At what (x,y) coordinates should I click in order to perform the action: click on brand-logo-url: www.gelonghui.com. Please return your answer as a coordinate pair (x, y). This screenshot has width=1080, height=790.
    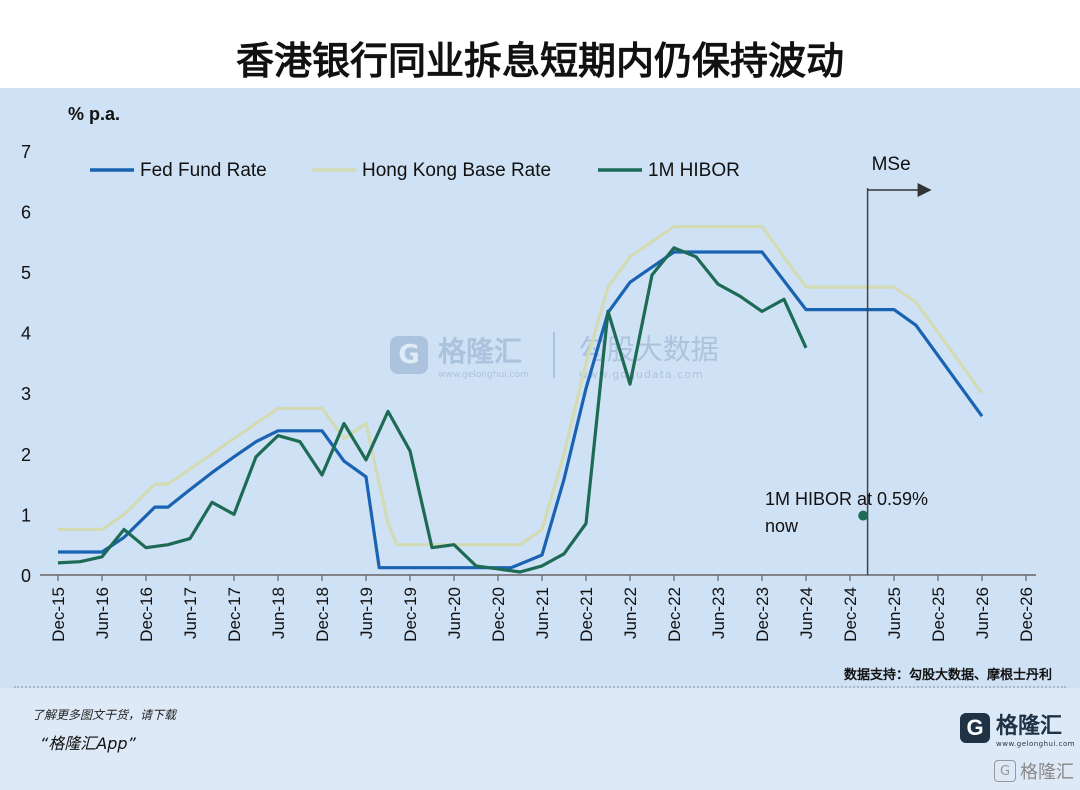
    Looking at the image, I should click on (1036, 744).